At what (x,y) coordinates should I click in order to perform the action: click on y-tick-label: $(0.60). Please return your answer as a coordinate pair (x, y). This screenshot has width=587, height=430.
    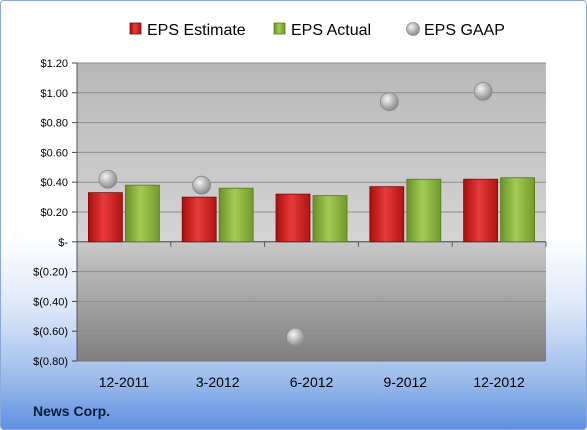
    Looking at the image, I should click on (50, 332).